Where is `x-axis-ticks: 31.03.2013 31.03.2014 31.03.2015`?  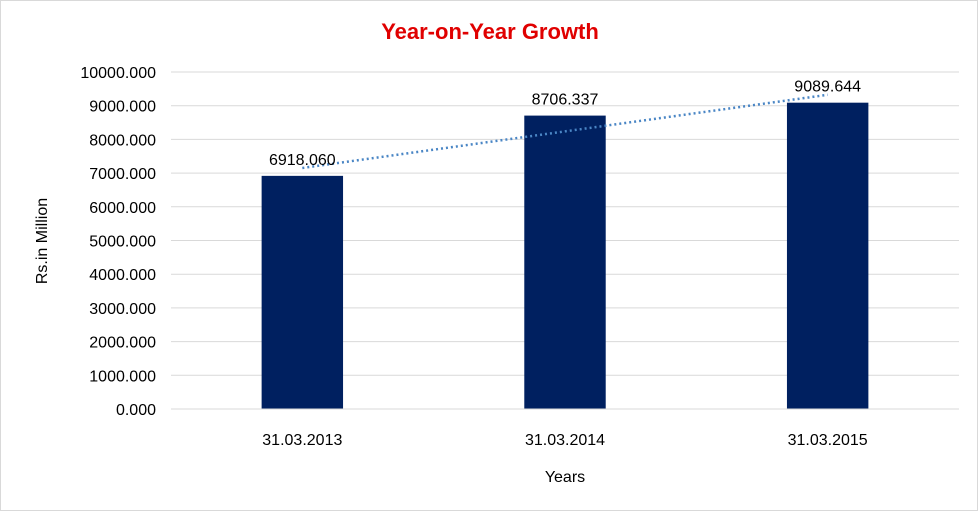 x-axis-ticks: 31.03.2013 31.03.2014 31.03.2015 is located at coordinates (565, 440).